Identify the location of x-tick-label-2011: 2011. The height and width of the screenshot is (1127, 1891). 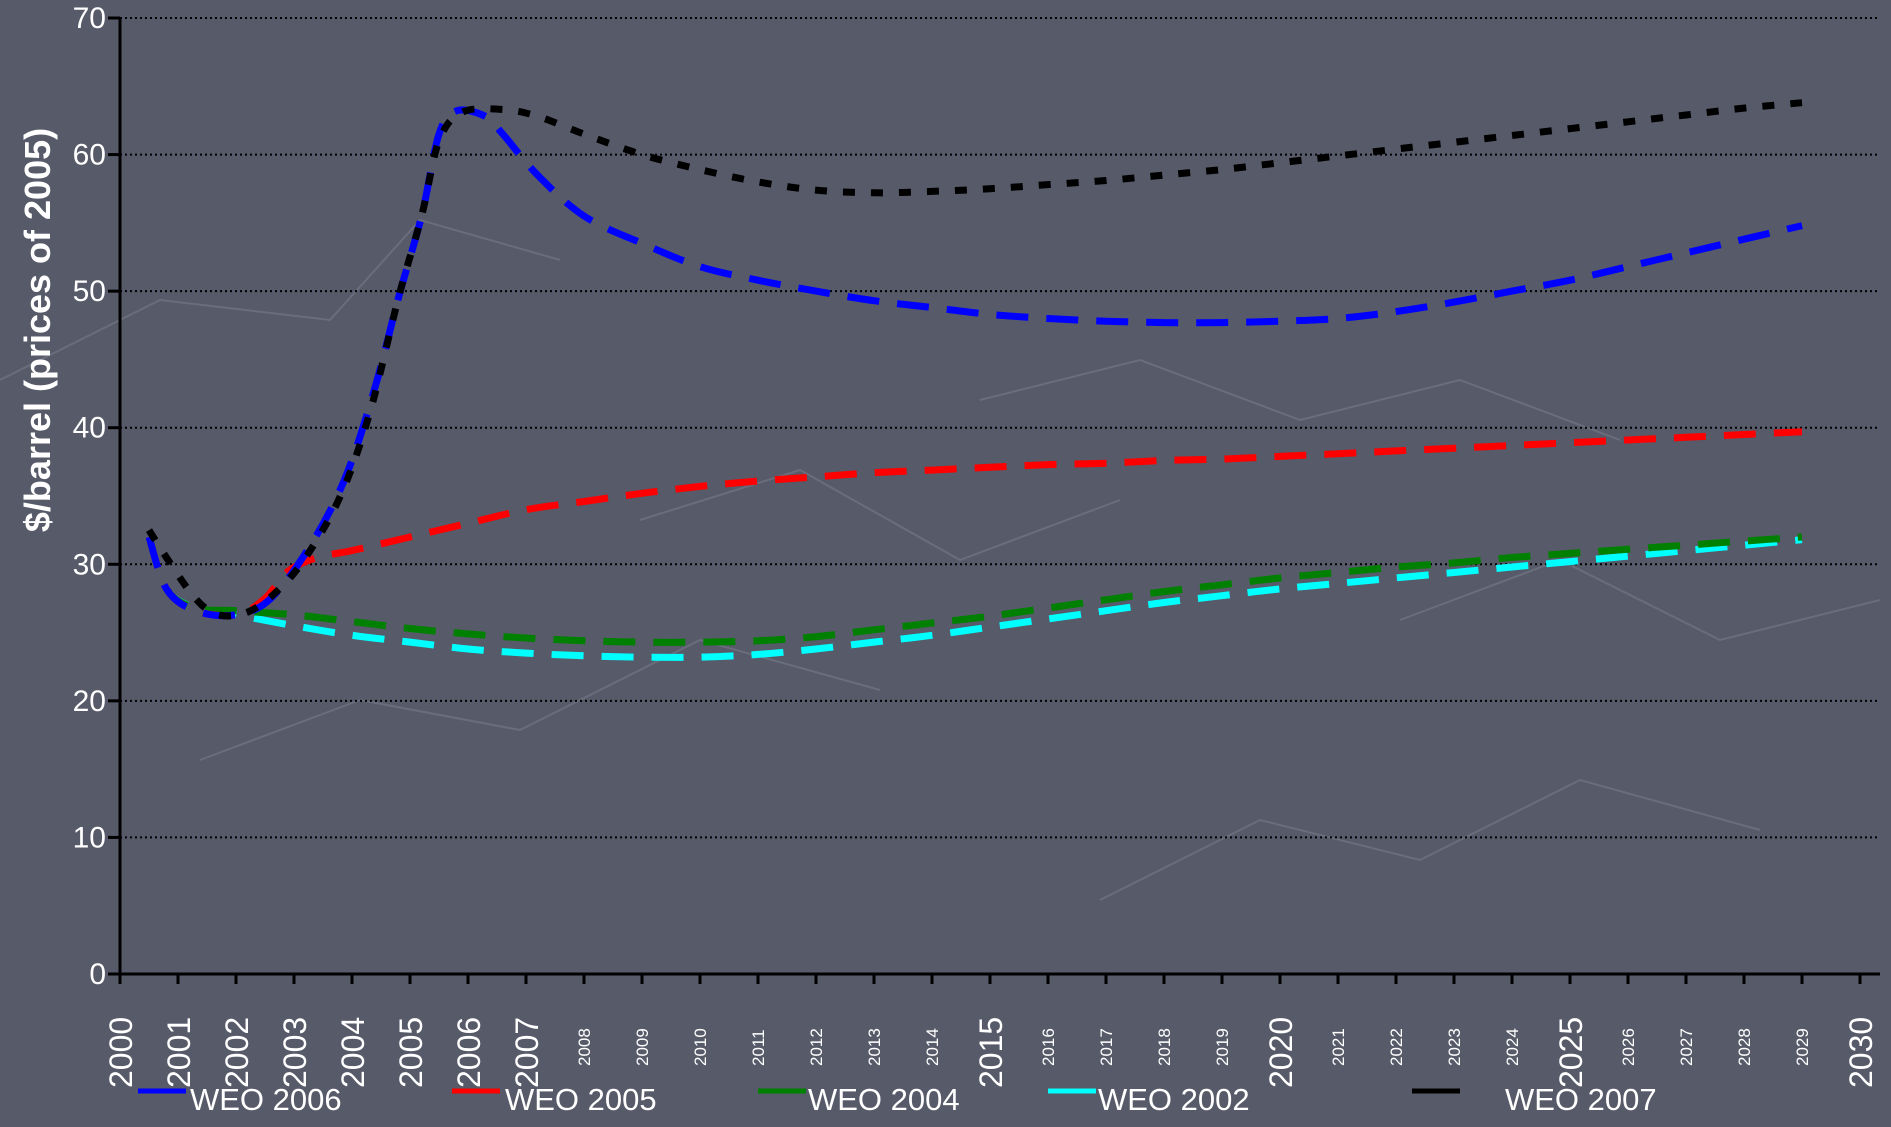
(758, 1047).